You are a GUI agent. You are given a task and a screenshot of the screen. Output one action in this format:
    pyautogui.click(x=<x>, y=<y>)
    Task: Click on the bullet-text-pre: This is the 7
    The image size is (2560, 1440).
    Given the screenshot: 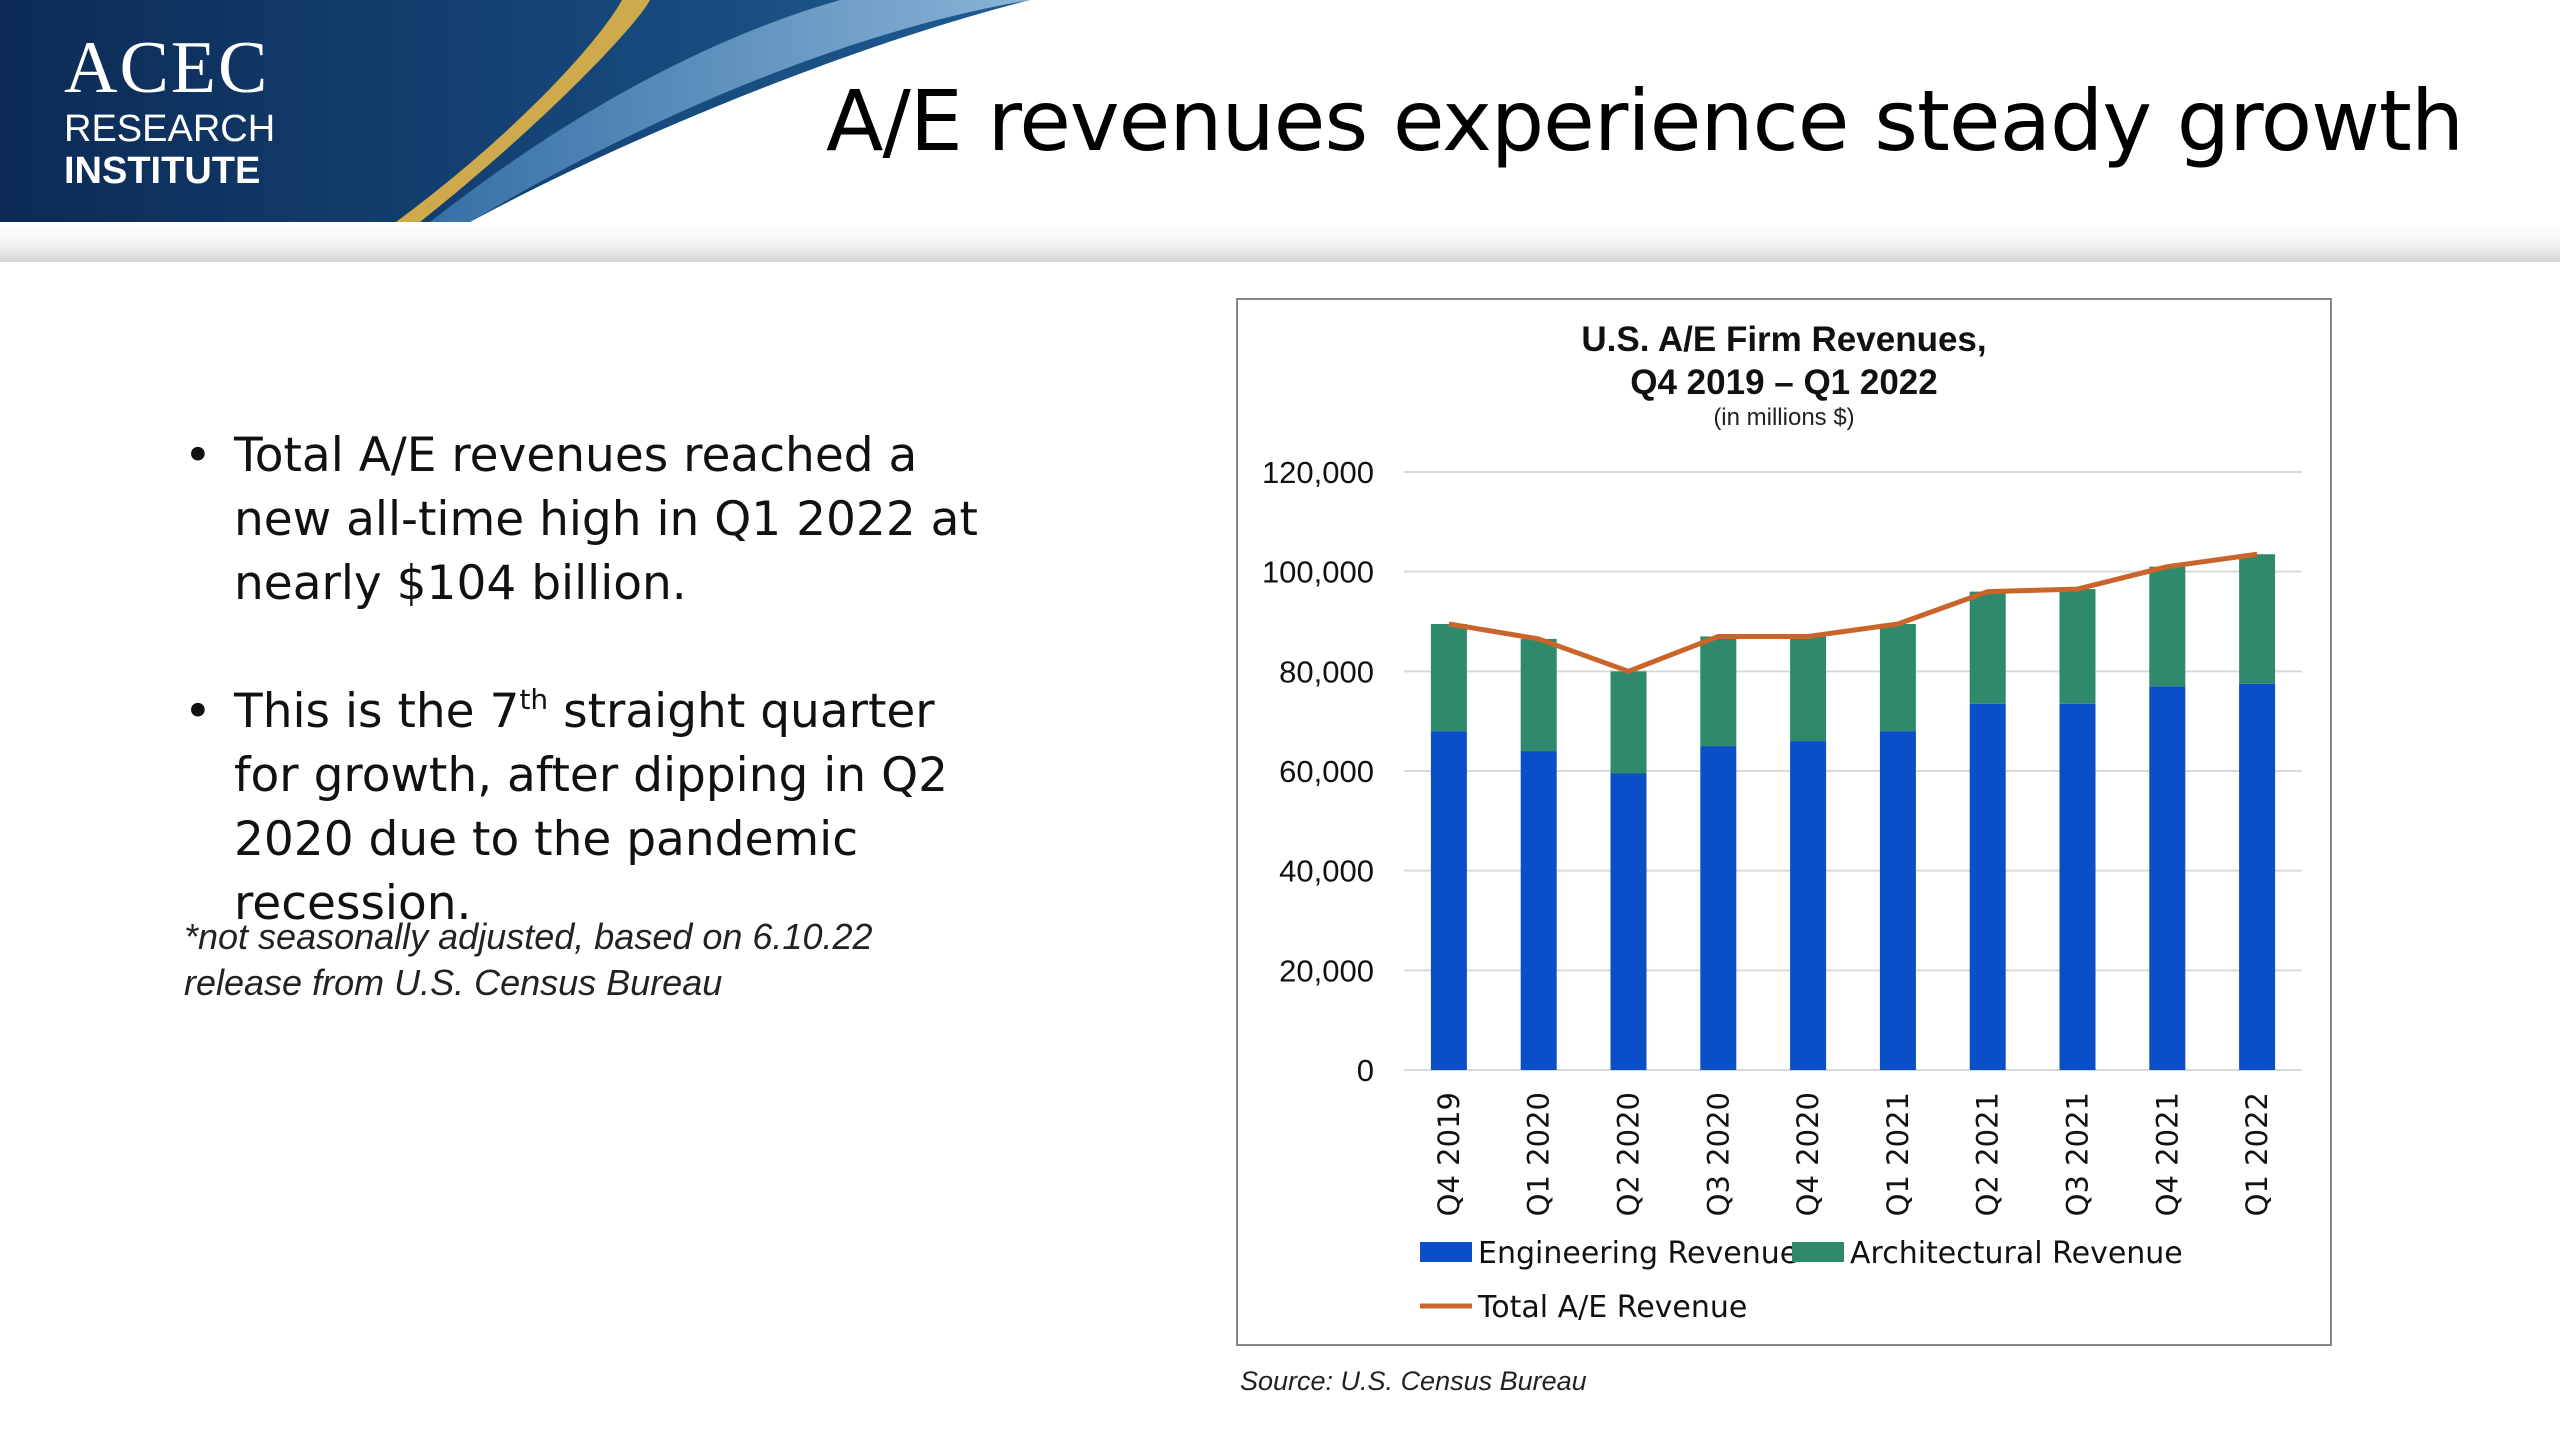 What is the action you would take?
    pyautogui.click(x=377, y=711)
    